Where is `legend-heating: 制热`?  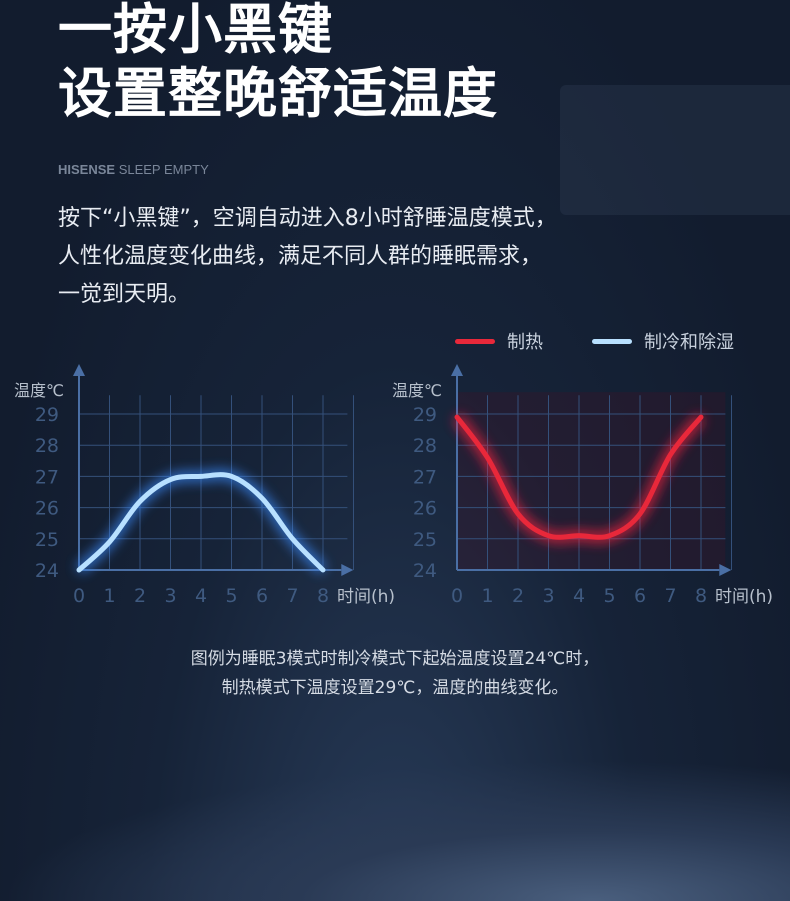
legend-heating: 制热 is located at coordinates (499, 341).